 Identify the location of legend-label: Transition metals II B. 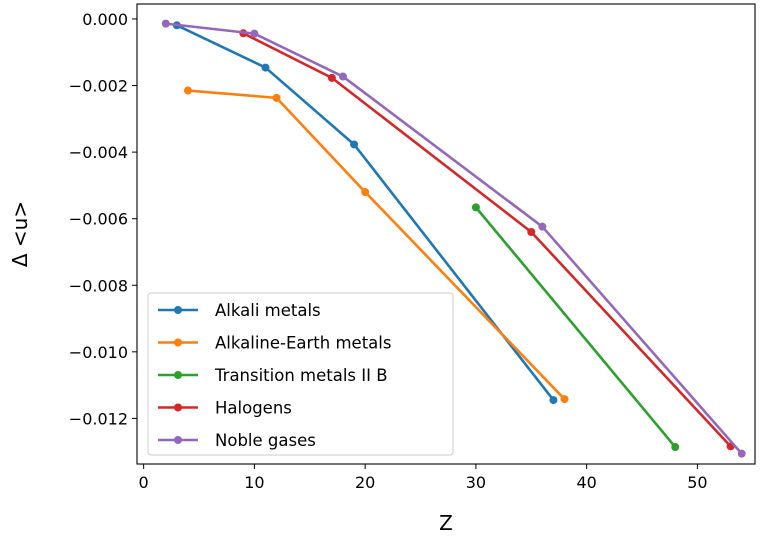
(301, 375).